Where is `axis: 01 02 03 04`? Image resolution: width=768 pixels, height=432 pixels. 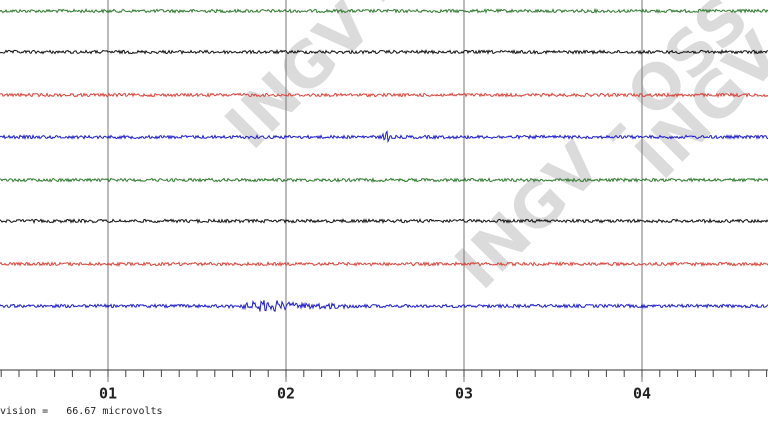 axis: 01 02 03 04 is located at coordinates (384, 386).